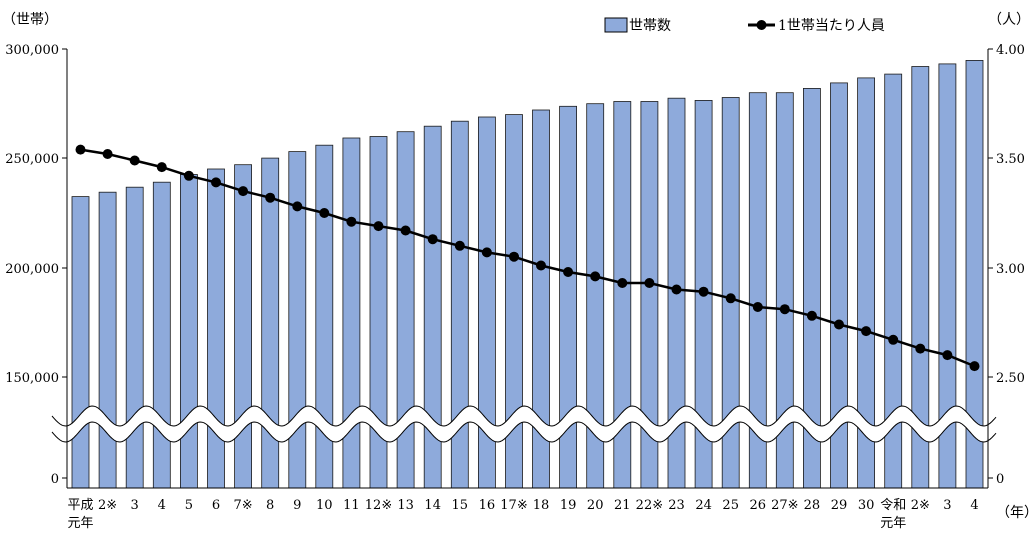 The width and height of the screenshot is (1033, 537). I want to click on x-tick-label: 25, so click(730, 505).